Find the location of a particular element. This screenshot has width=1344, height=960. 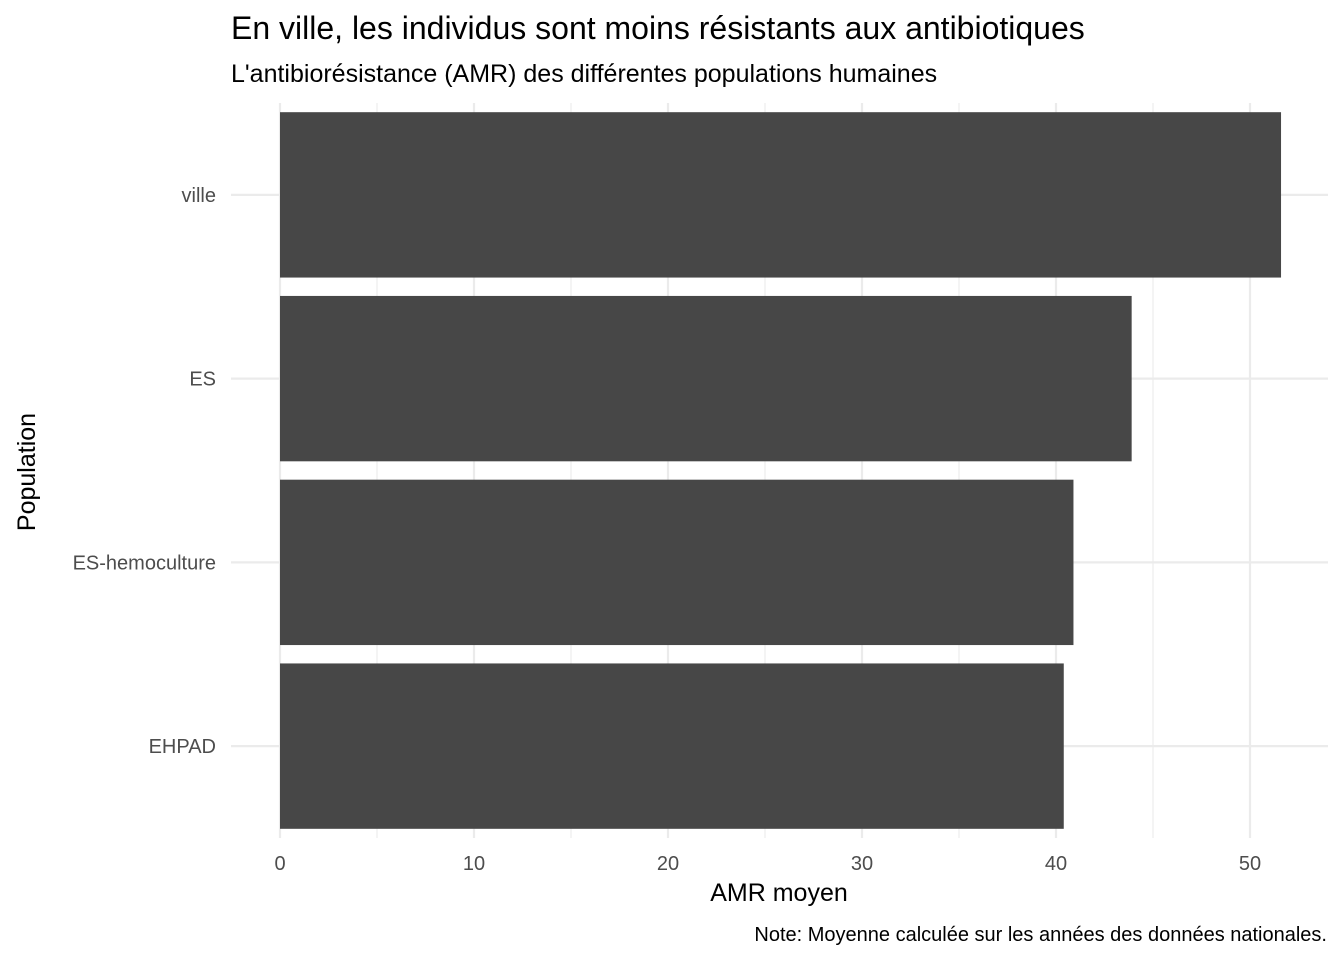

x-axis-ticks: 0 10 20 30 40 50 is located at coordinates (767, 864).